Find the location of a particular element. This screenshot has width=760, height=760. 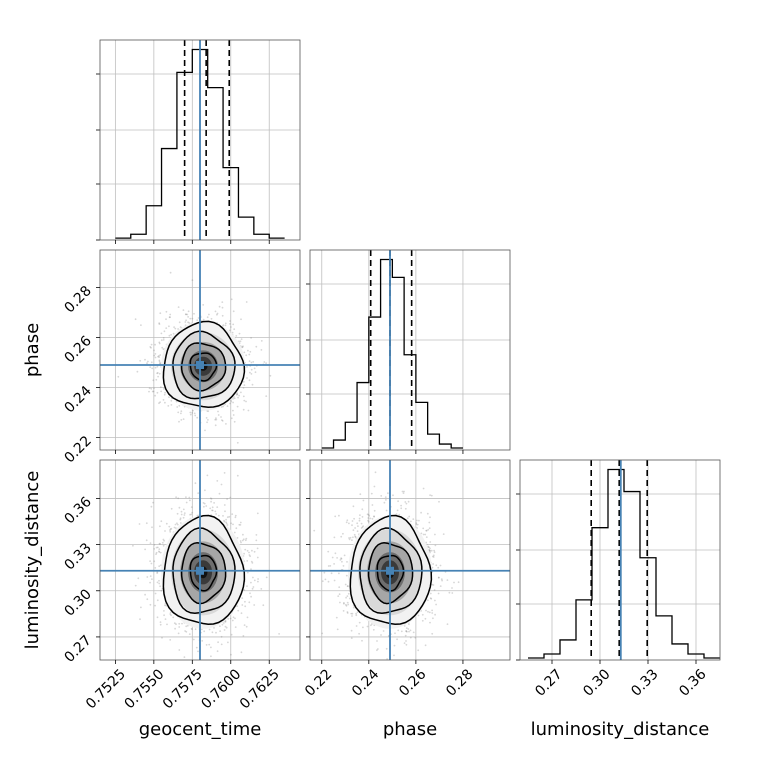

scatter-panel-geocent_time-luminosity_distance is located at coordinates (198, 561).